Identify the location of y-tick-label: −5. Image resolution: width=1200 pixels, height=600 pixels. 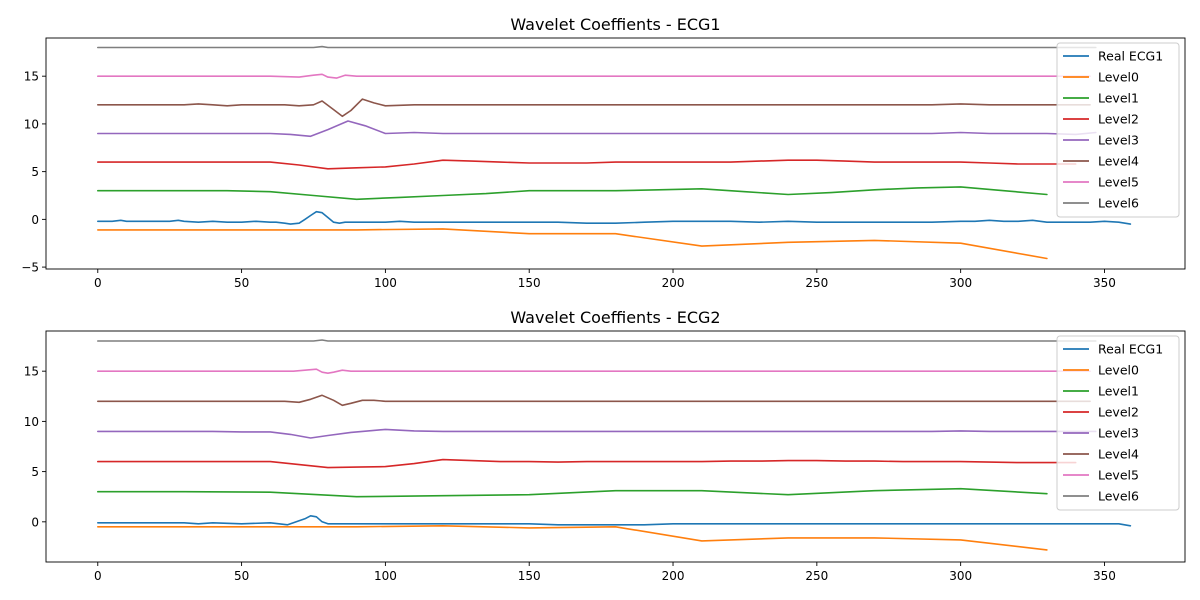
(30, 268).